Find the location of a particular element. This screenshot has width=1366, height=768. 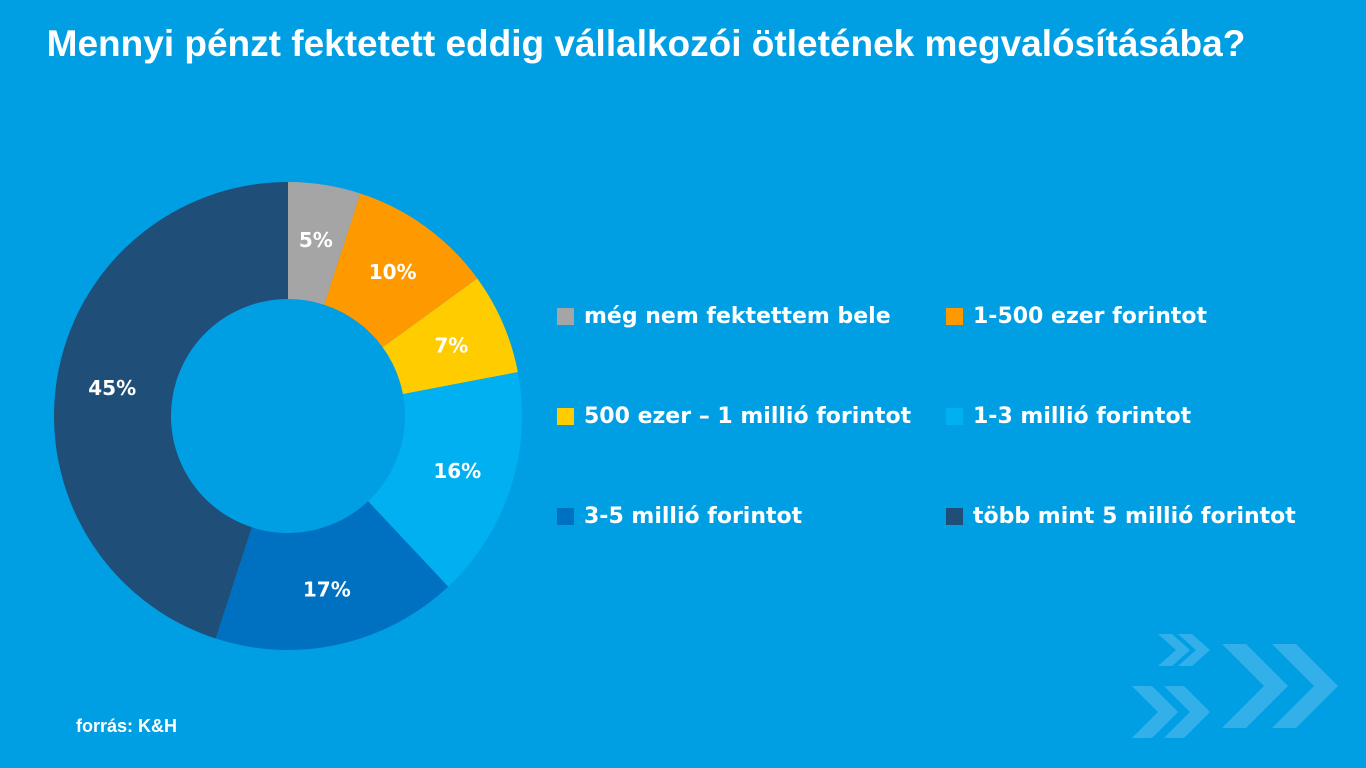

legend-item: 3-5 millió forintot is located at coordinates (679, 516).